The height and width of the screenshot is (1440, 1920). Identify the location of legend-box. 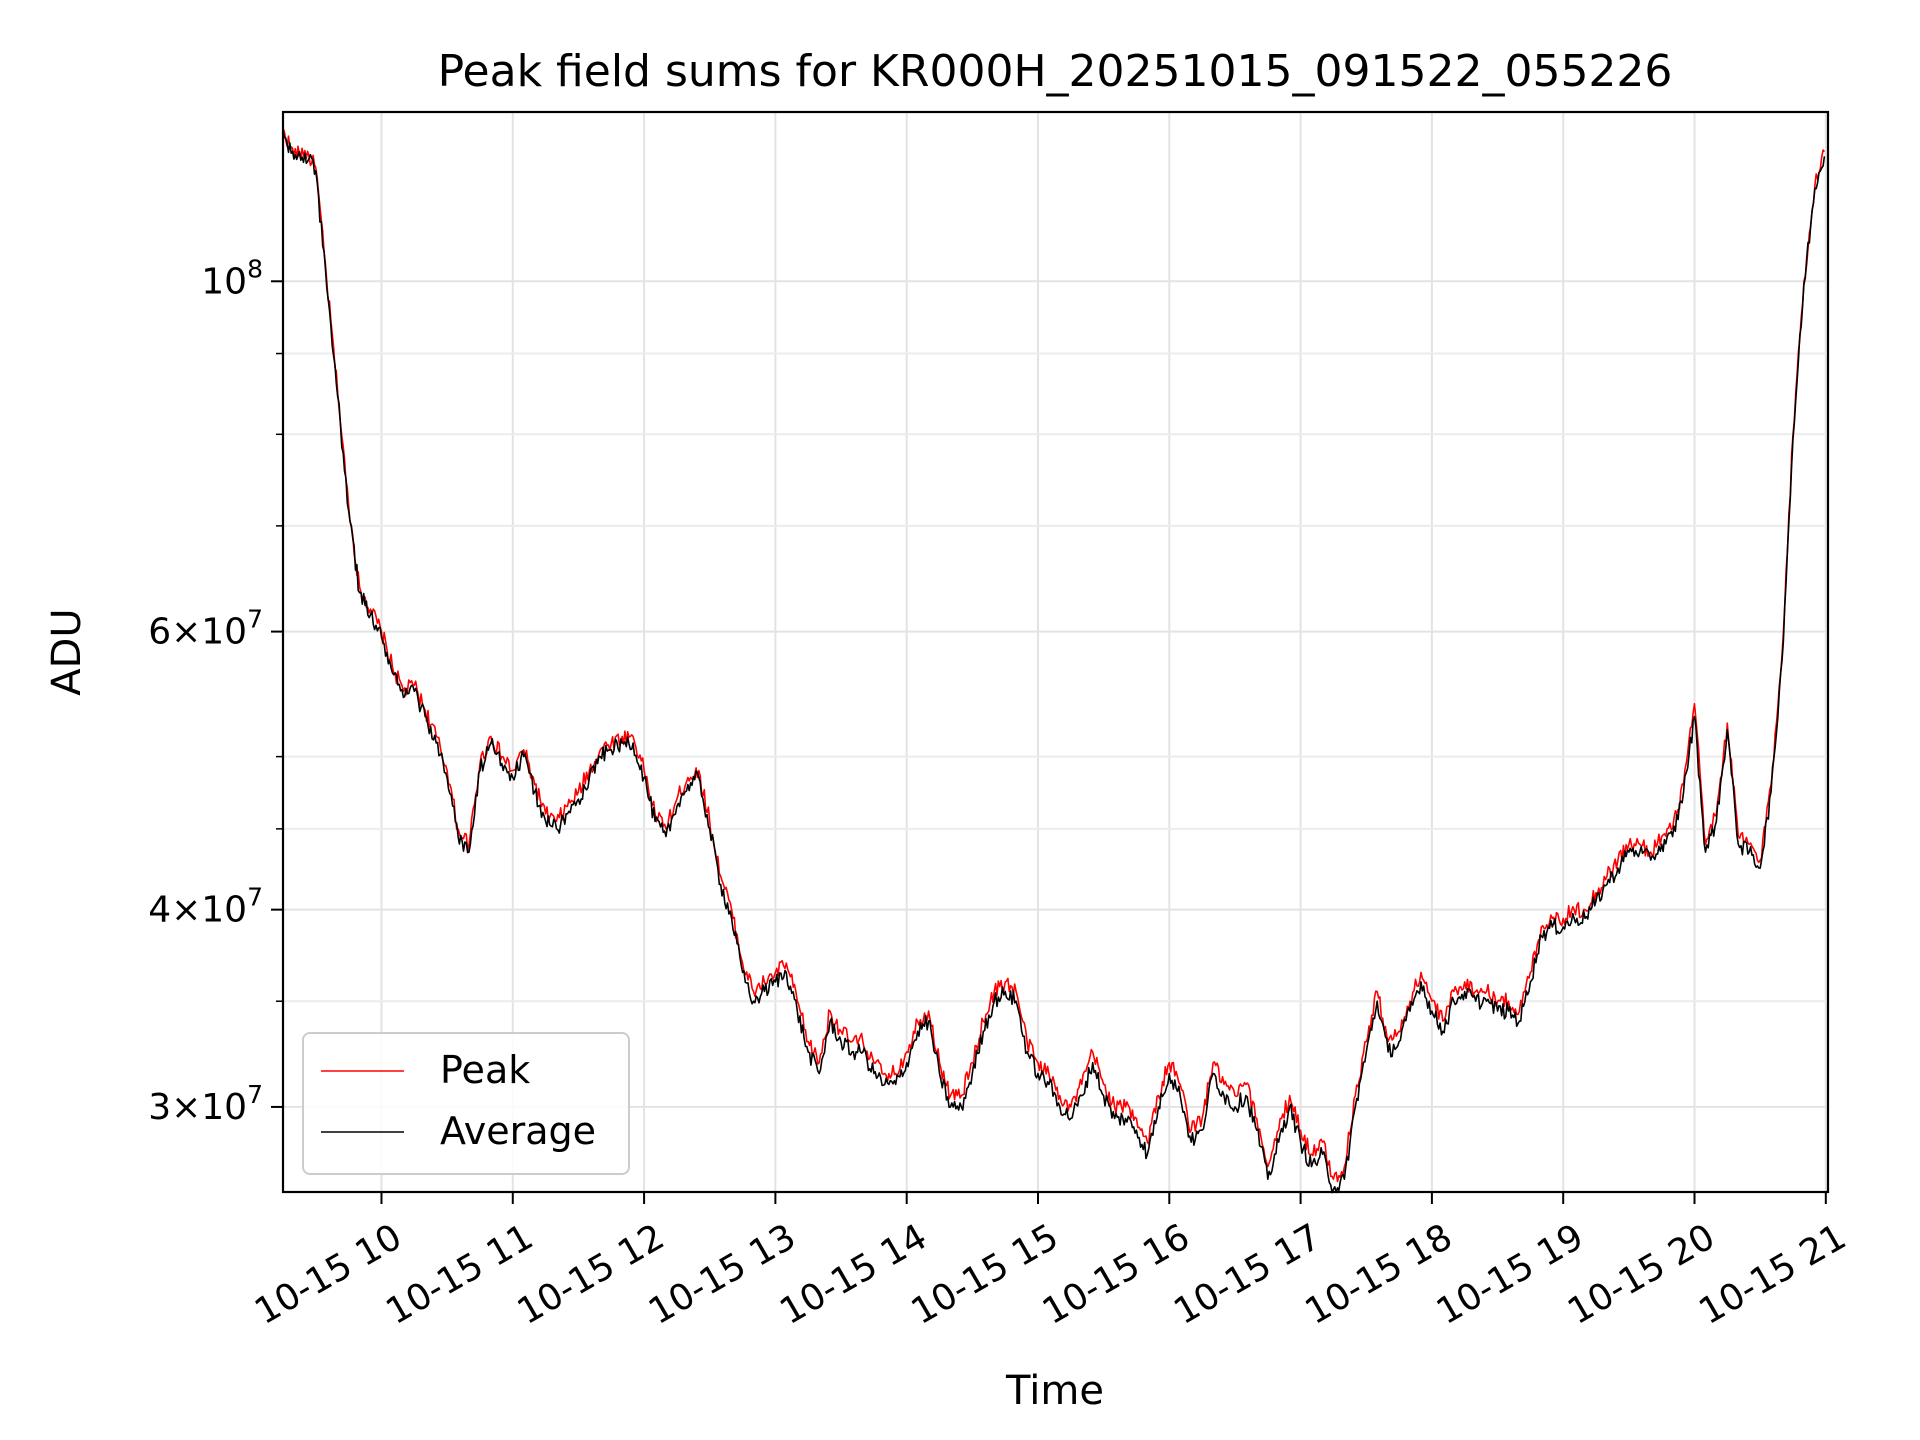
(466, 1103).